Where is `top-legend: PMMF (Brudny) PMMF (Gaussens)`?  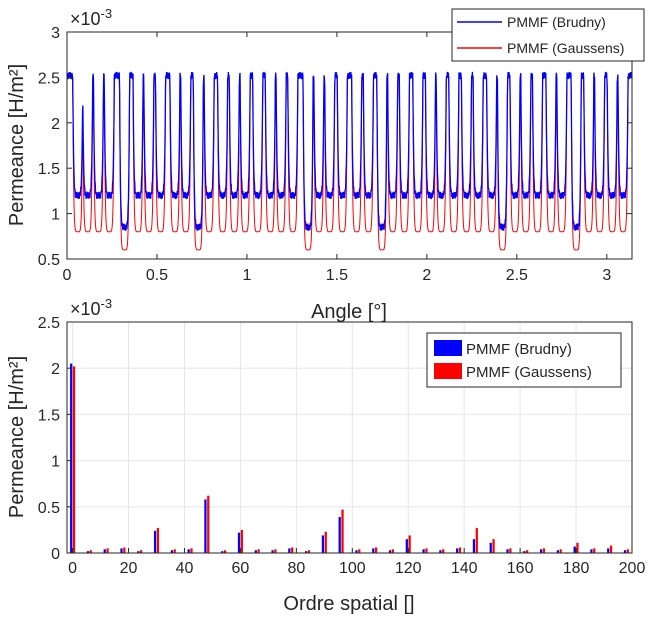
top-legend: PMMF (Brudny) PMMF (Gaussens) is located at coordinates (548, 35).